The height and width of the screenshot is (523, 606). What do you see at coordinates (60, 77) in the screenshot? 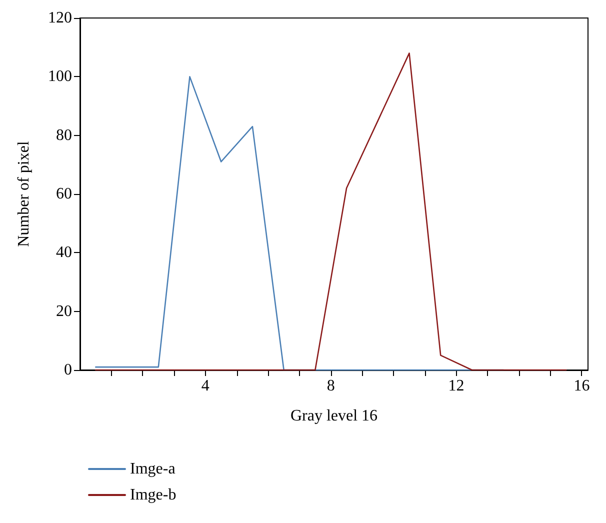
I see `y-tick-label: 100` at bounding box center [60, 77].